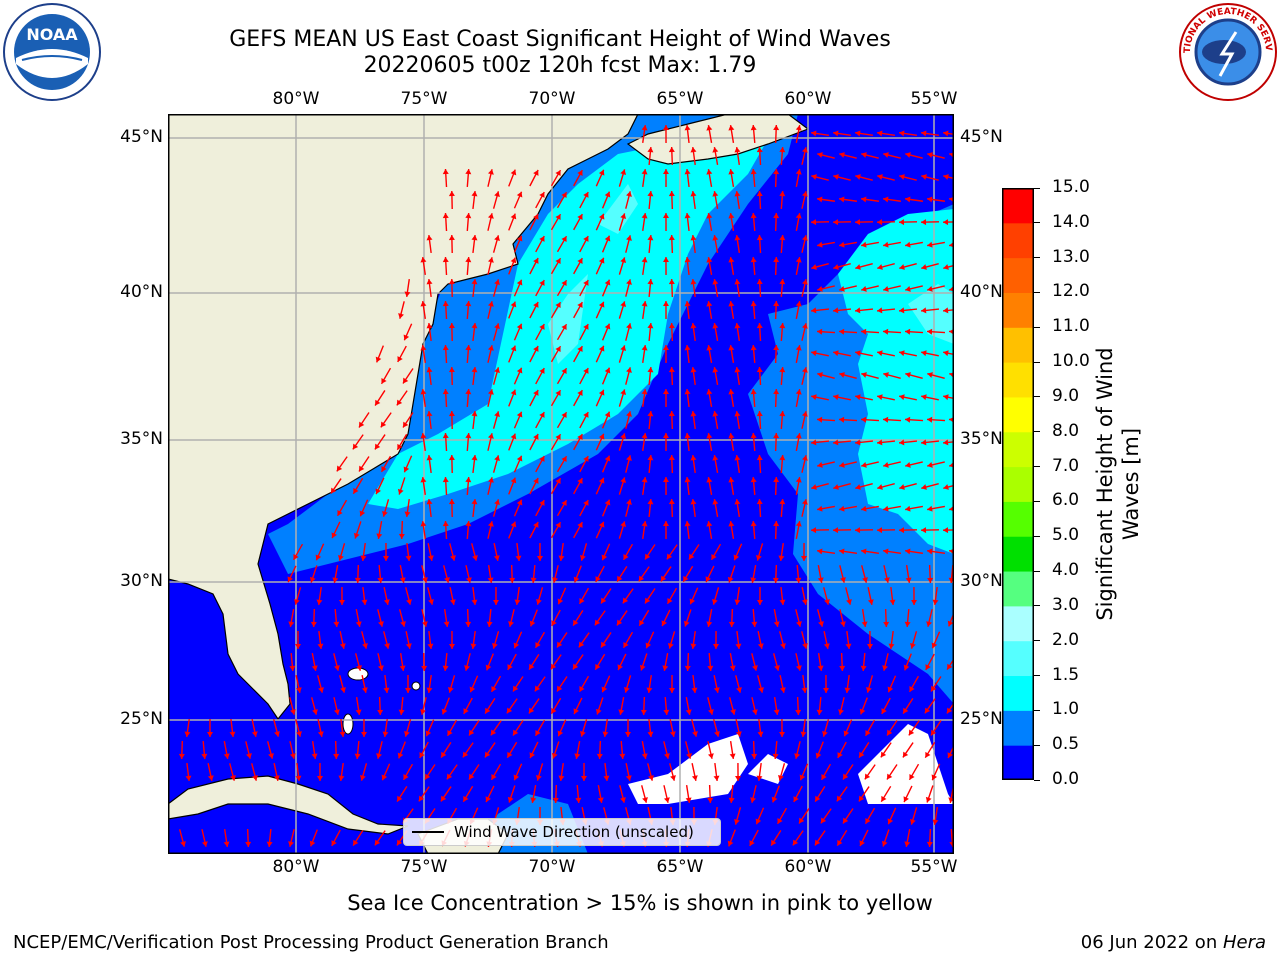 The width and height of the screenshot is (1280, 960). I want to click on colorbar-label-text: Significant Height of Wind Waves [m], so click(1118, 484).